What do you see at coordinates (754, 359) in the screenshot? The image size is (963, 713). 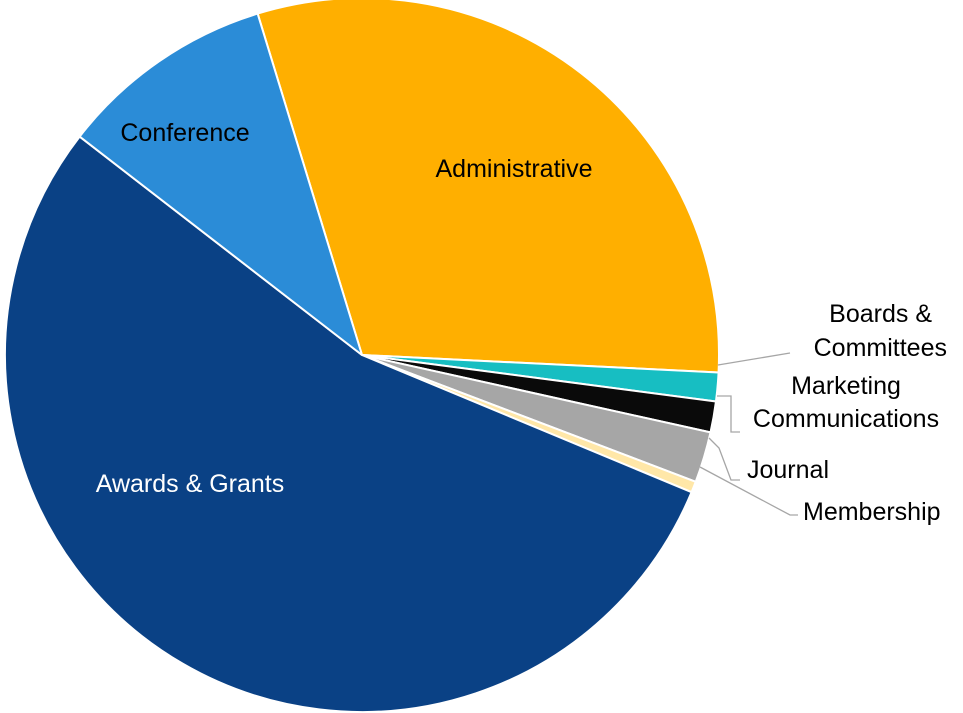 I see `leader-line-boards-committees` at bounding box center [754, 359].